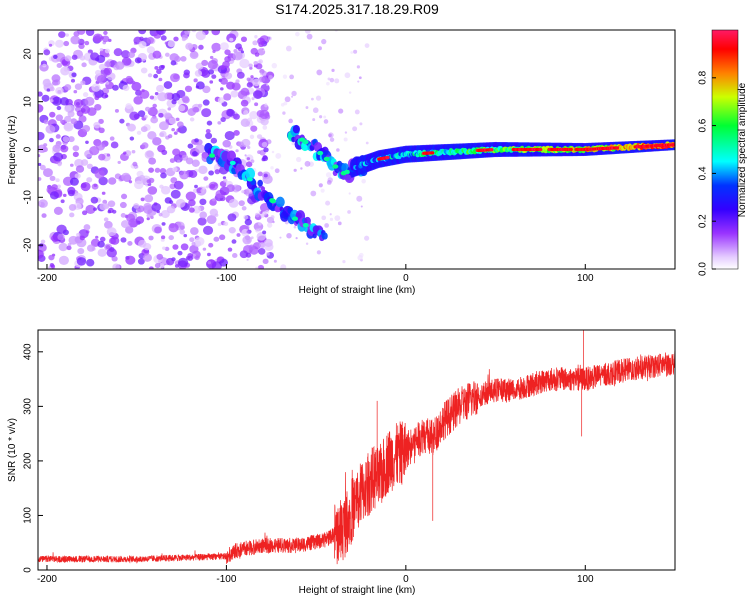 This screenshot has width=750, height=600. Describe the element at coordinates (357, 9) in the screenshot. I see `figure-title: S174.2025.317.18.29.R09` at that location.